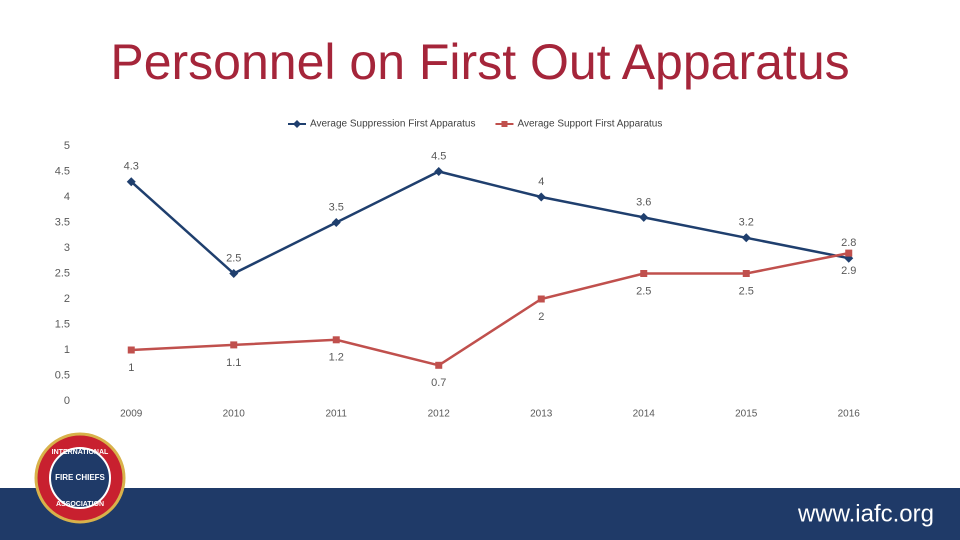  What do you see at coordinates (233, 363) in the screenshot?
I see `data-label: 1.1` at bounding box center [233, 363].